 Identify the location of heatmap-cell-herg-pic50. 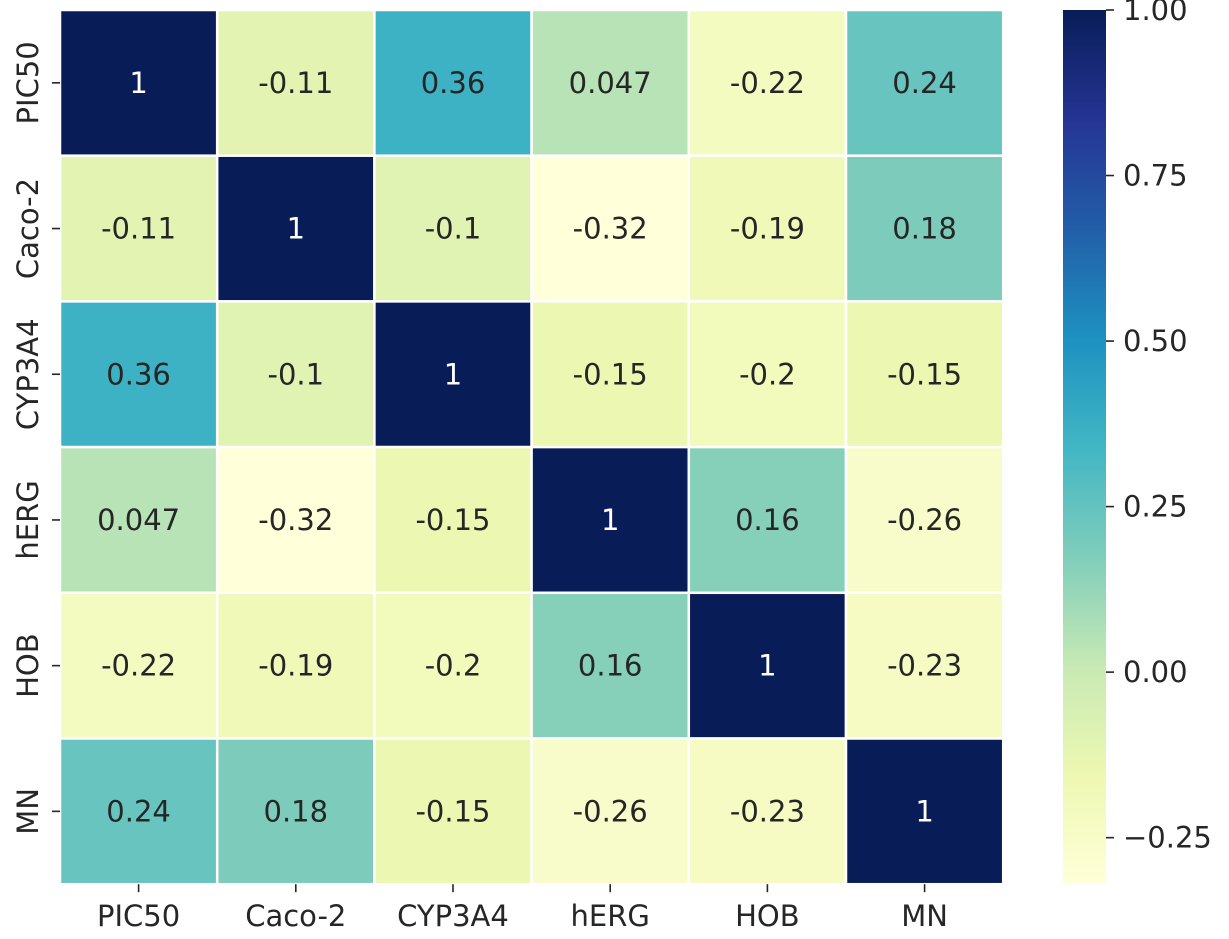
(138, 520).